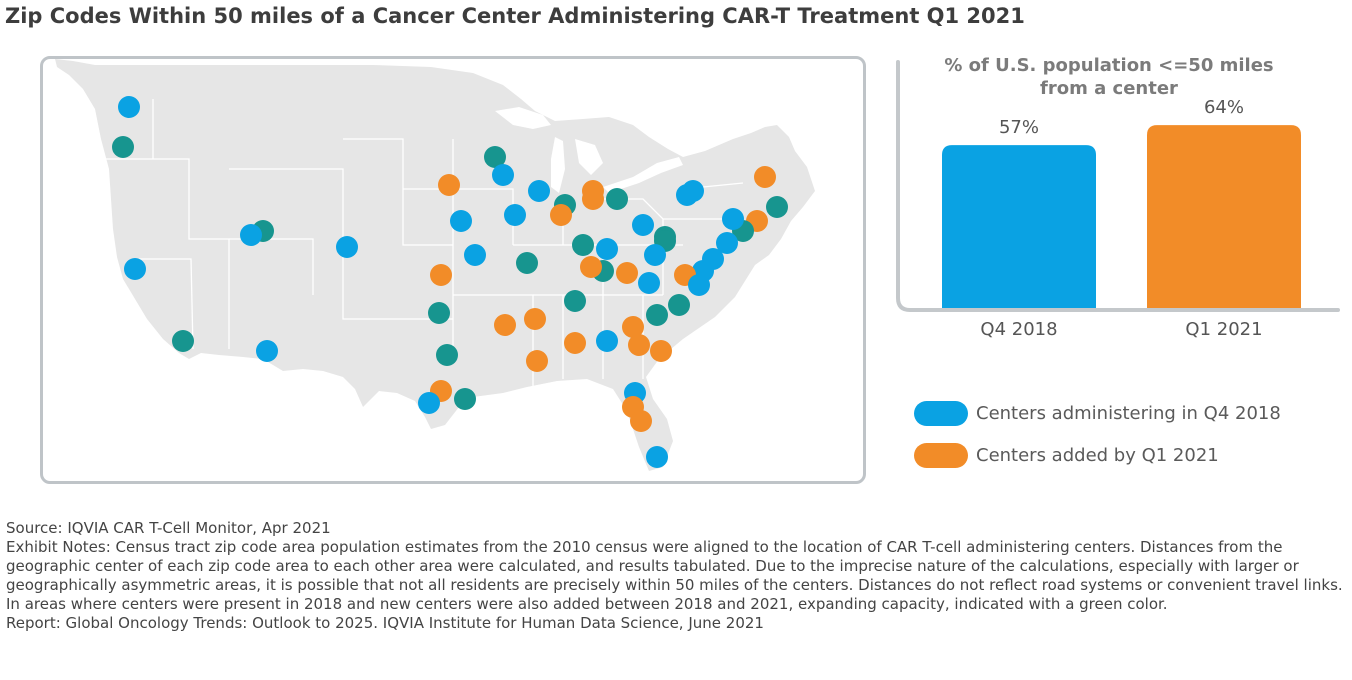 This screenshot has height=680, width=1352. I want to click on legend-item-q1-2021: Centers added by Q1 2021, so click(1097, 455).